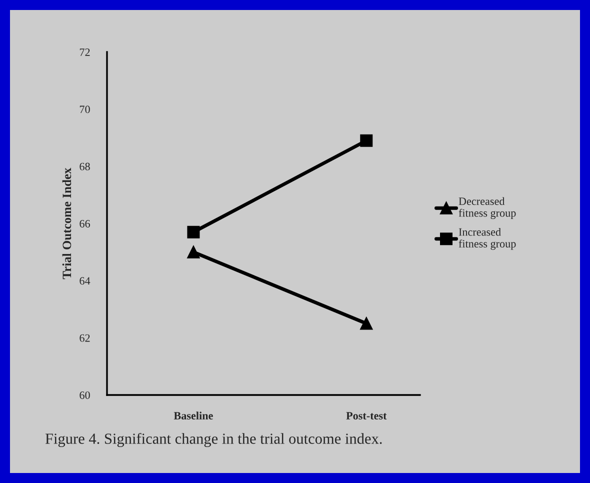 Image resolution: width=590 pixels, height=483 pixels. What do you see at coordinates (85, 224) in the screenshot?
I see `y-tick-label: 66` at bounding box center [85, 224].